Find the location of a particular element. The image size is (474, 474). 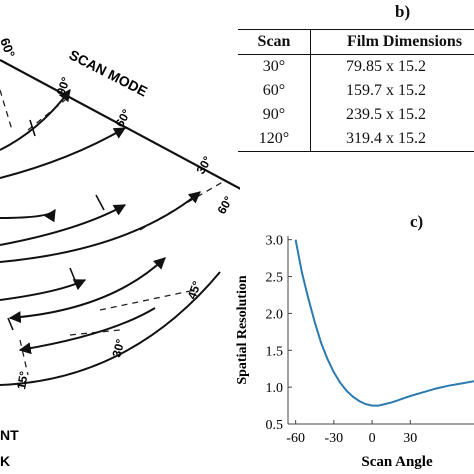

bottom-text: NT is located at coordinates (9, 435).